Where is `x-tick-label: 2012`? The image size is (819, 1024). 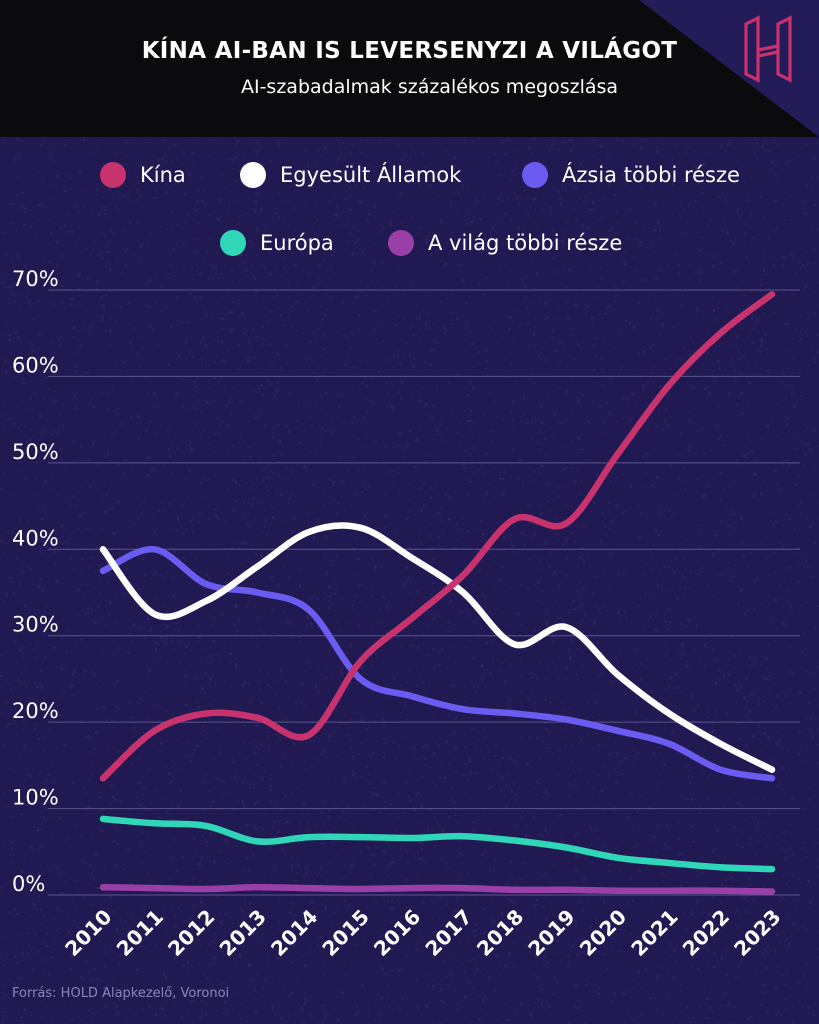
x-tick-label: 2012 is located at coordinates (191, 933).